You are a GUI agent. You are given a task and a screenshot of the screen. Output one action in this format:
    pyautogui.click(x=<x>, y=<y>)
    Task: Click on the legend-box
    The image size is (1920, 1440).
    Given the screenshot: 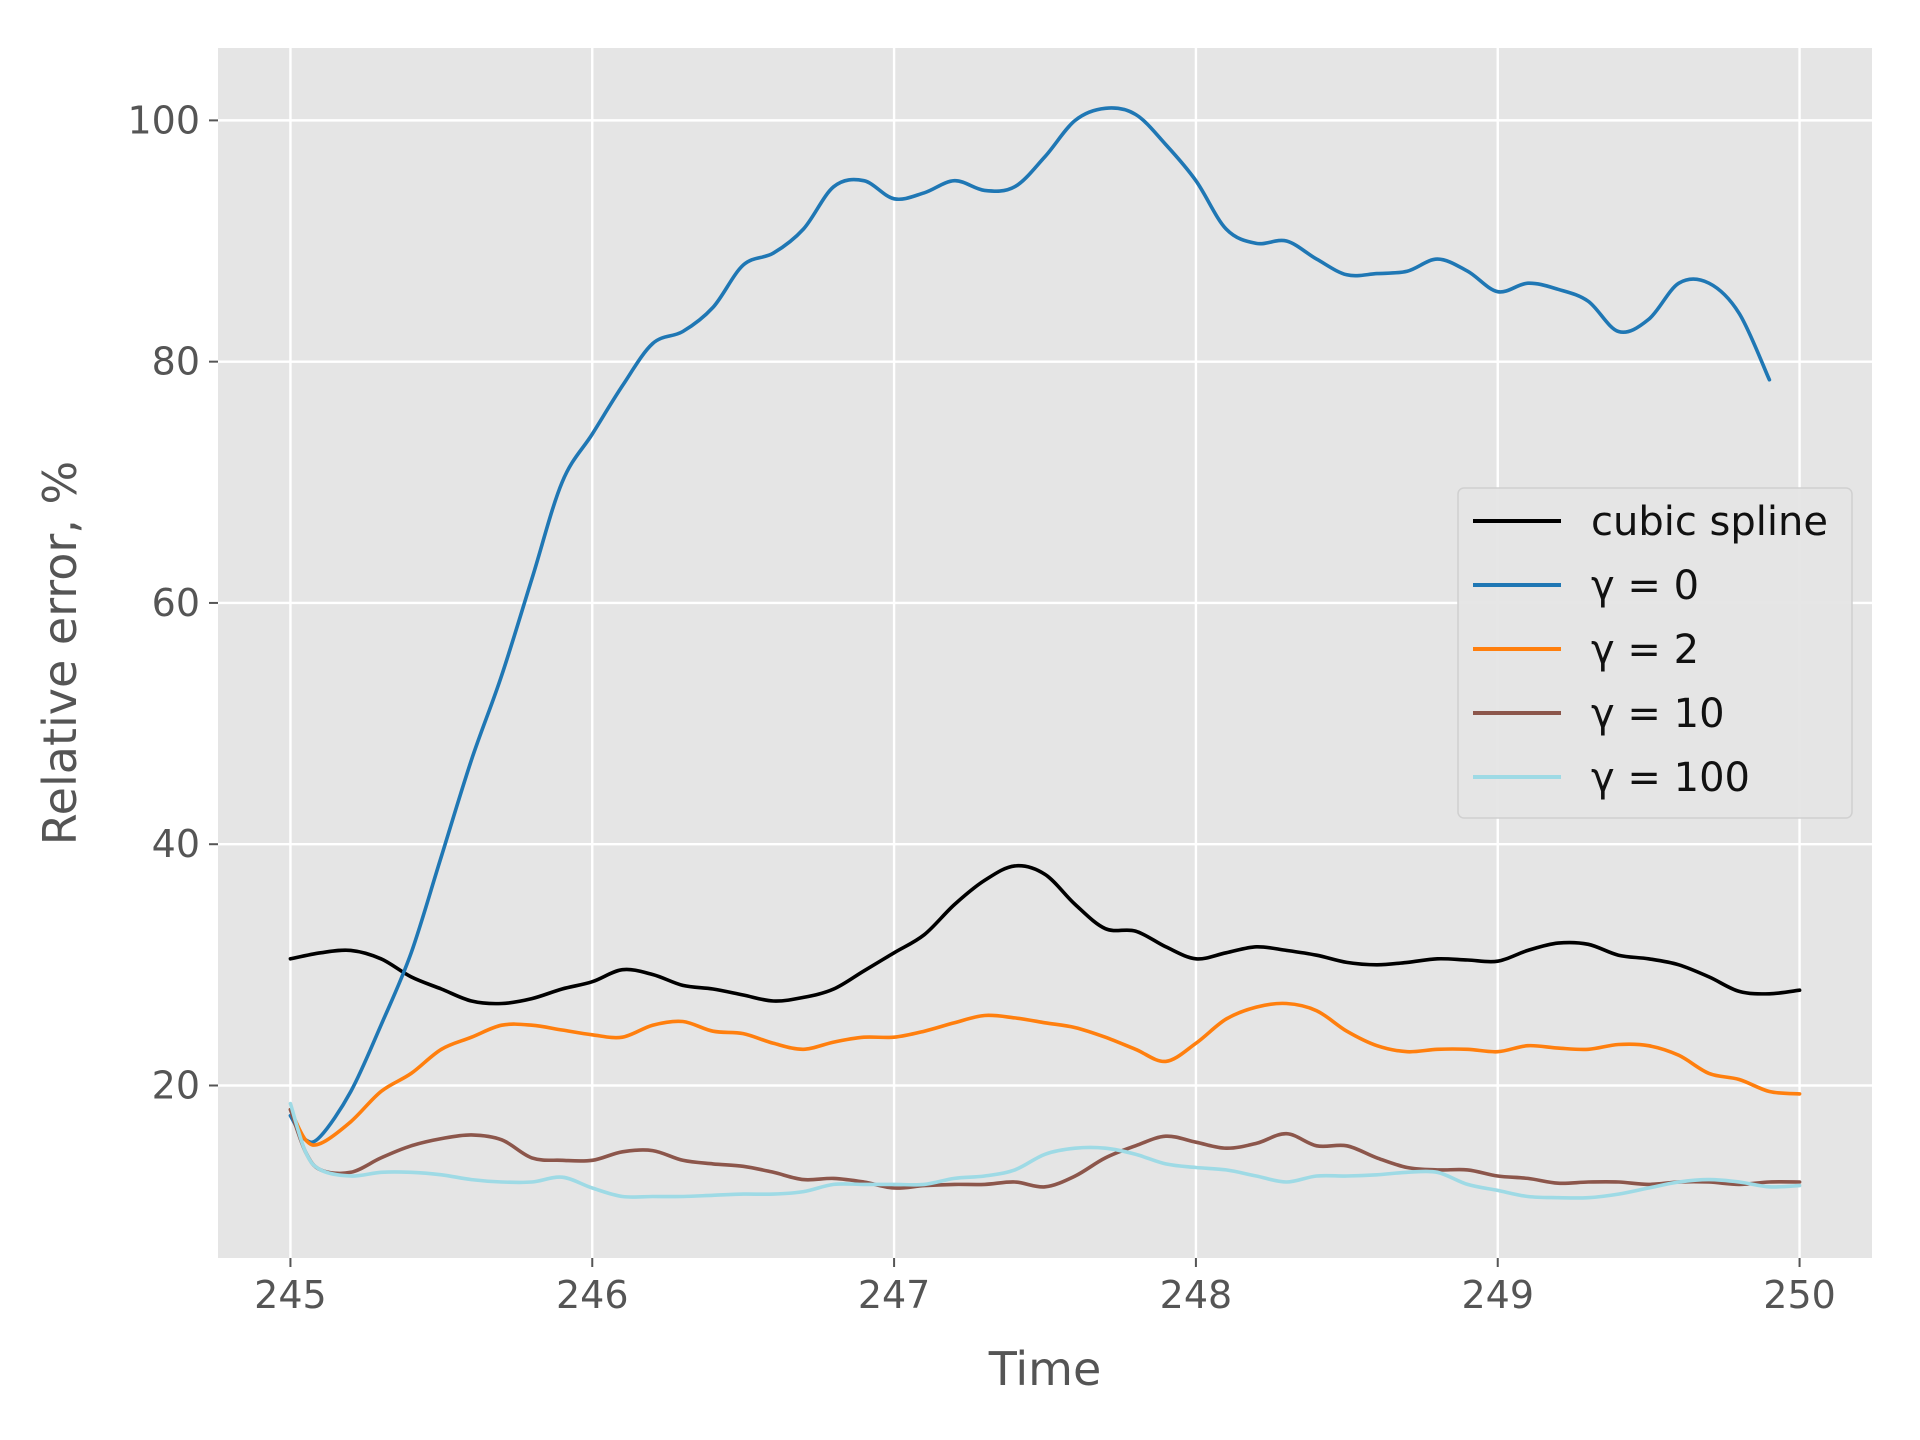 What is the action you would take?
    pyautogui.click(x=1655, y=653)
    